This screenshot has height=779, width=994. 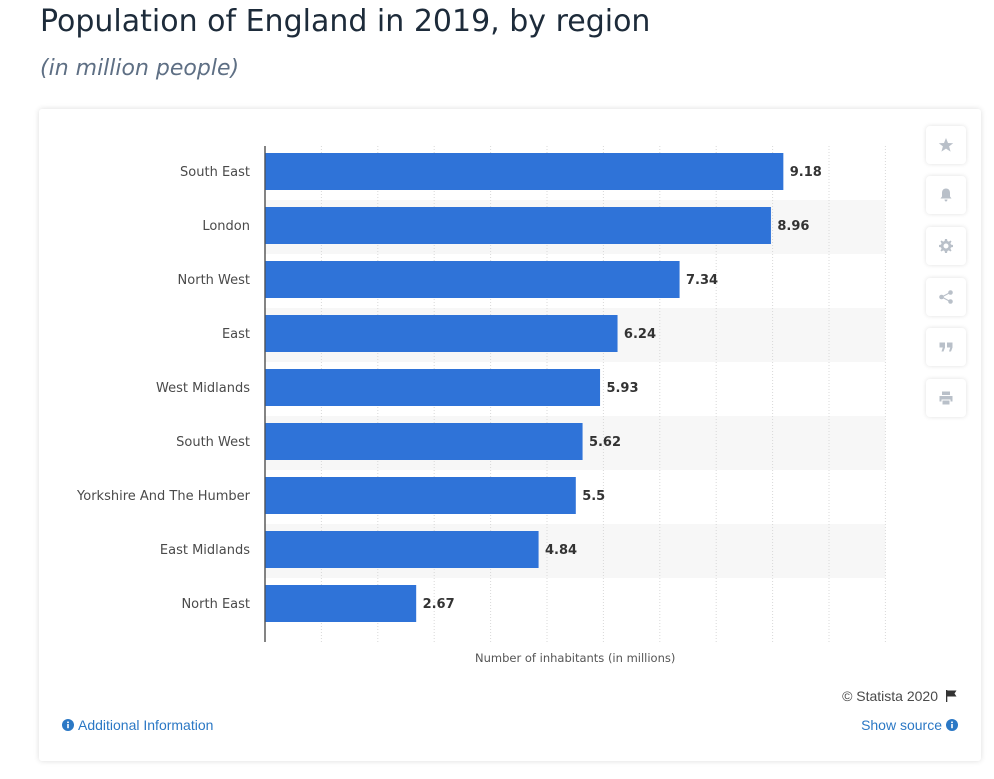 I want to click on data-label: 5.93, so click(x=622, y=388).